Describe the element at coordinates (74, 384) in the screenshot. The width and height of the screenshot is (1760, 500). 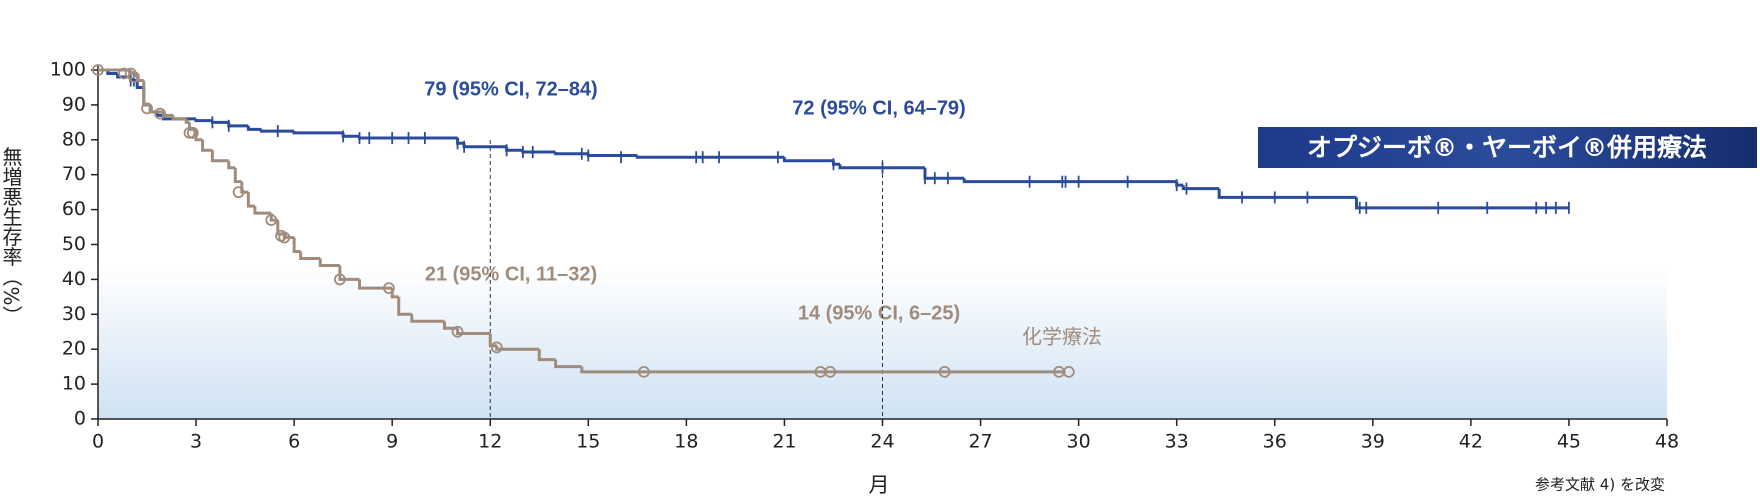
I see `y-tick-label: 10` at that location.